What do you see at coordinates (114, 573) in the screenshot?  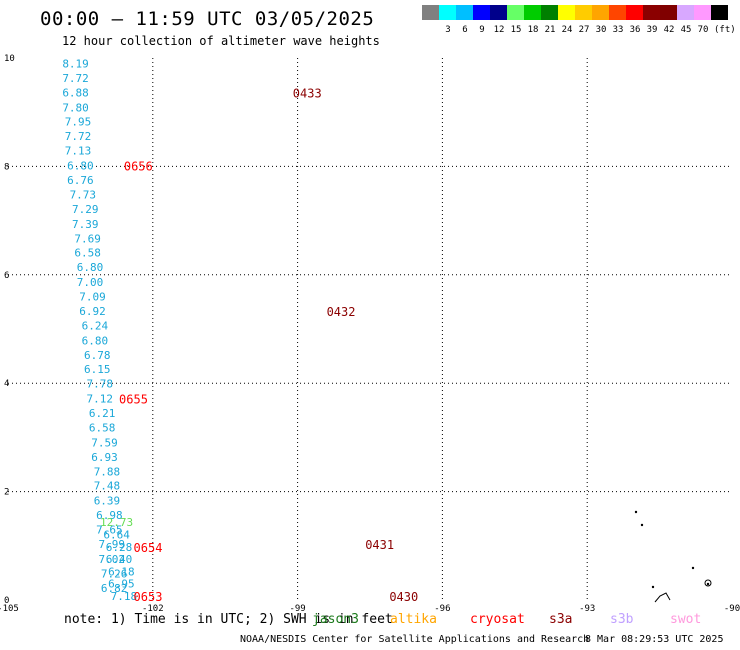 I see `wave-height-value: 7.26` at bounding box center [114, 573].